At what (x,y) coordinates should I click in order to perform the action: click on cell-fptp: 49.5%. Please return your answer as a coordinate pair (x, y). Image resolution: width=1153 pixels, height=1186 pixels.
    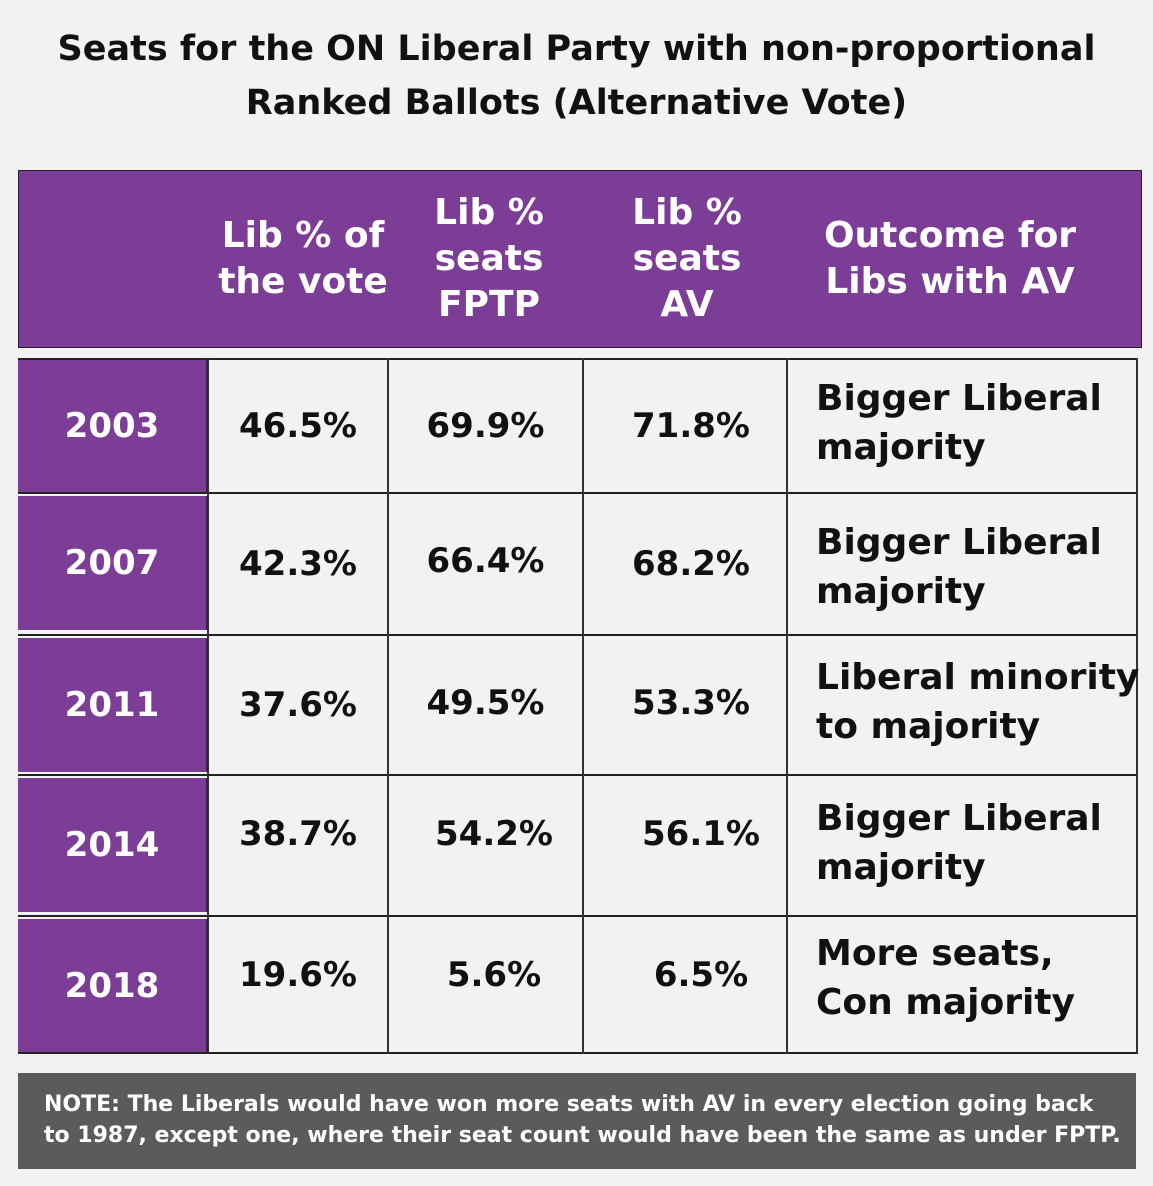
    Looking at the image, I should click on (485, 703).